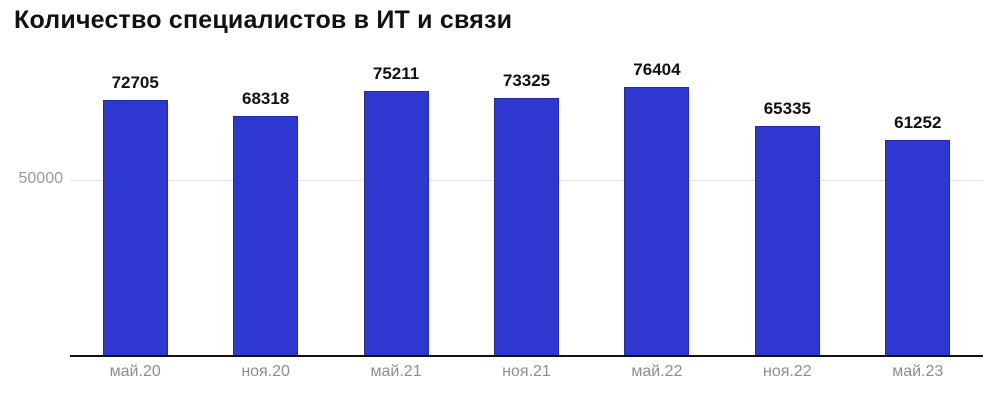  I want to click on bar-value-label: 61252, so click(918, 123).